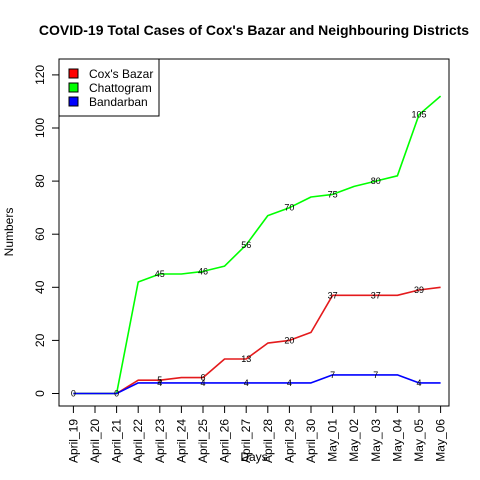  I want to click on y-tick-label: 20, so click(40, 340).